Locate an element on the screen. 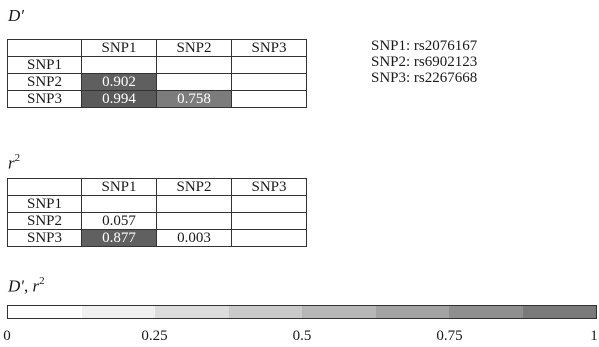 This screenshot has width=599, height=347. color-scale-tick-label: 0.5 is located at coordinates (302, 336).